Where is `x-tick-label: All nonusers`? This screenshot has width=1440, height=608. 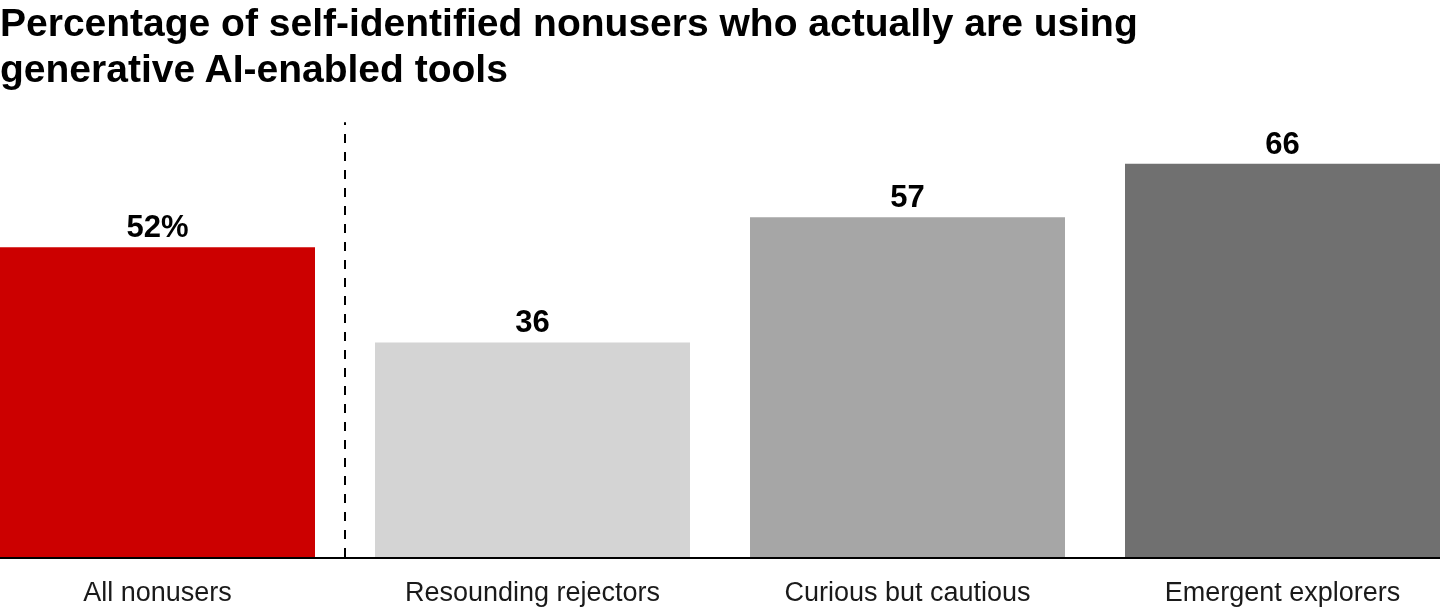 x-tick-label: All nonusers is located at coordinates (157, 592).